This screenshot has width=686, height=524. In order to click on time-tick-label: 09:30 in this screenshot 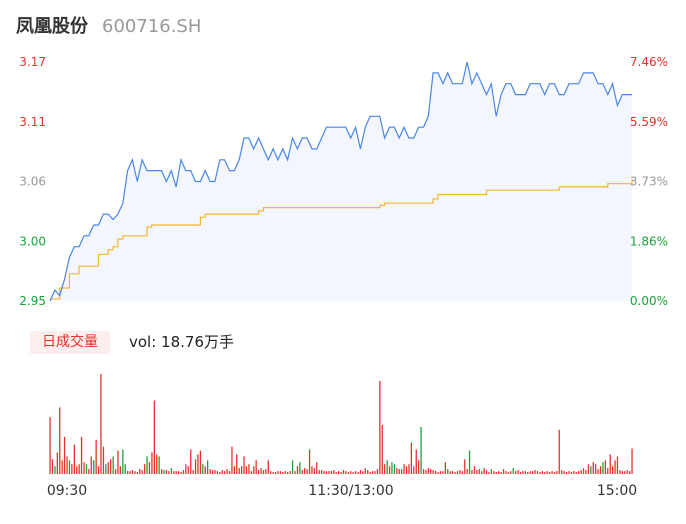, I will do `click(67, 491)`.